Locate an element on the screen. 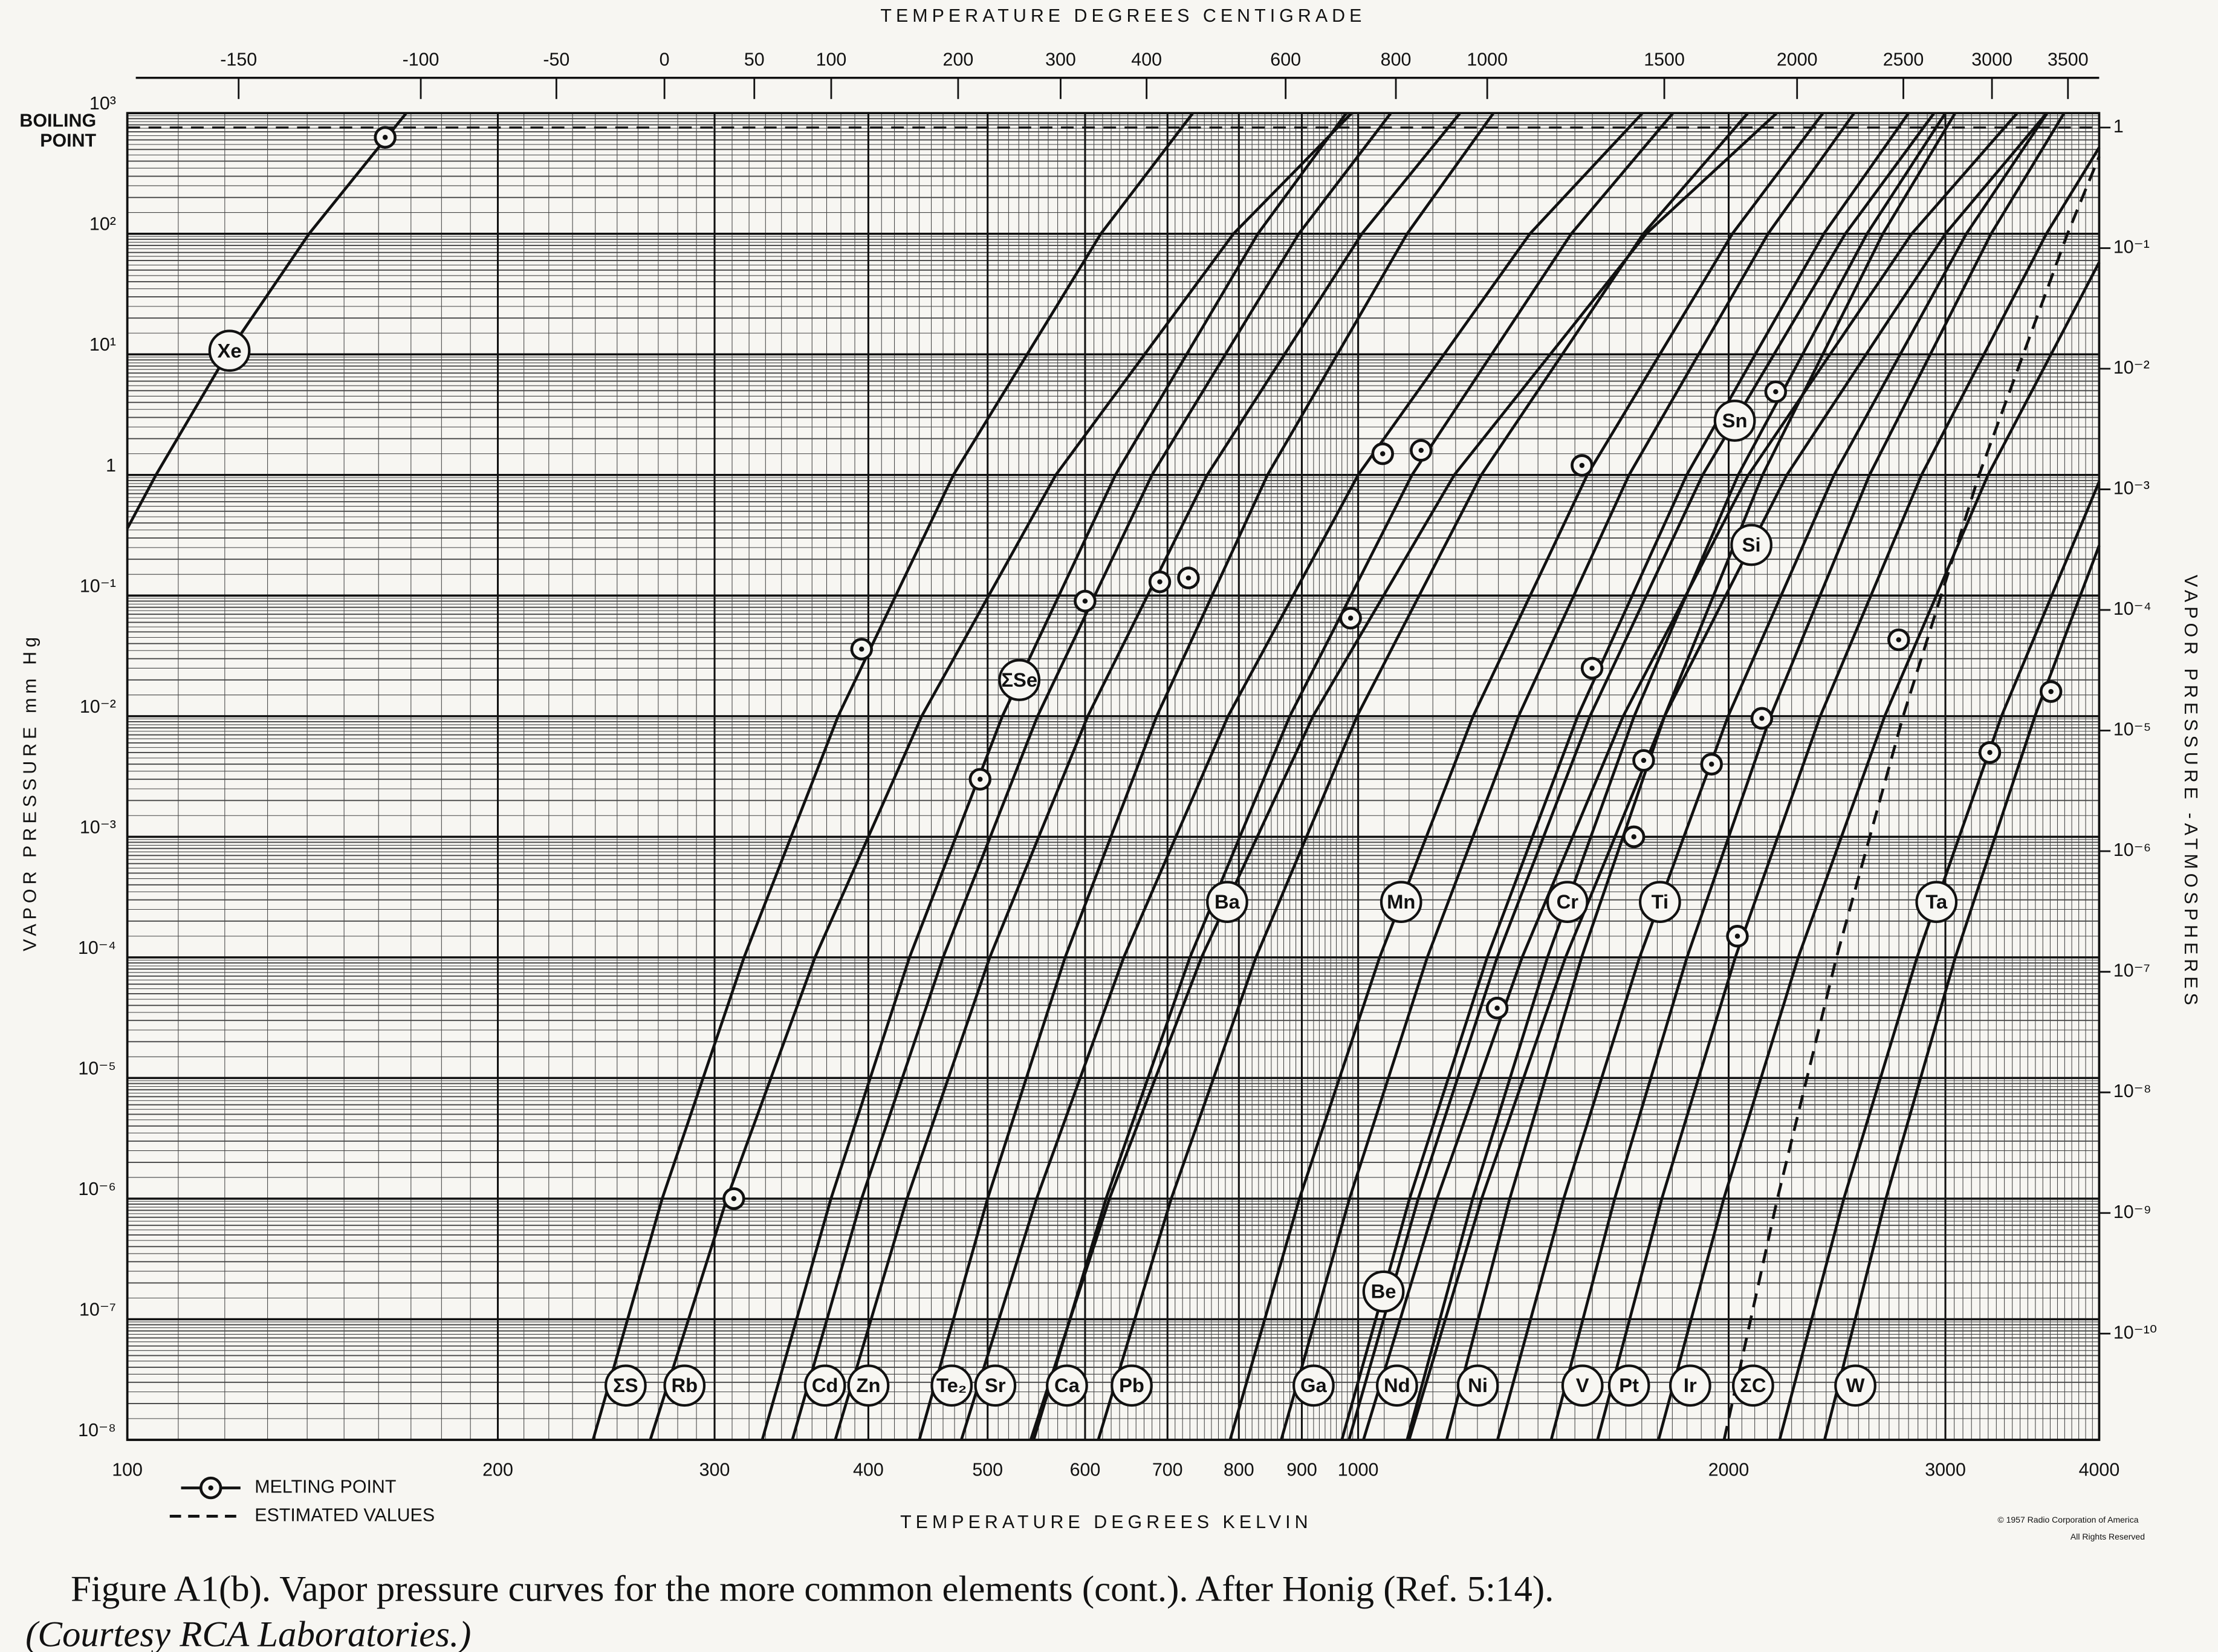 The height and width of the screenshot is (1652, 2218). series-label: Ga is located at coordinates (1313, 1385).